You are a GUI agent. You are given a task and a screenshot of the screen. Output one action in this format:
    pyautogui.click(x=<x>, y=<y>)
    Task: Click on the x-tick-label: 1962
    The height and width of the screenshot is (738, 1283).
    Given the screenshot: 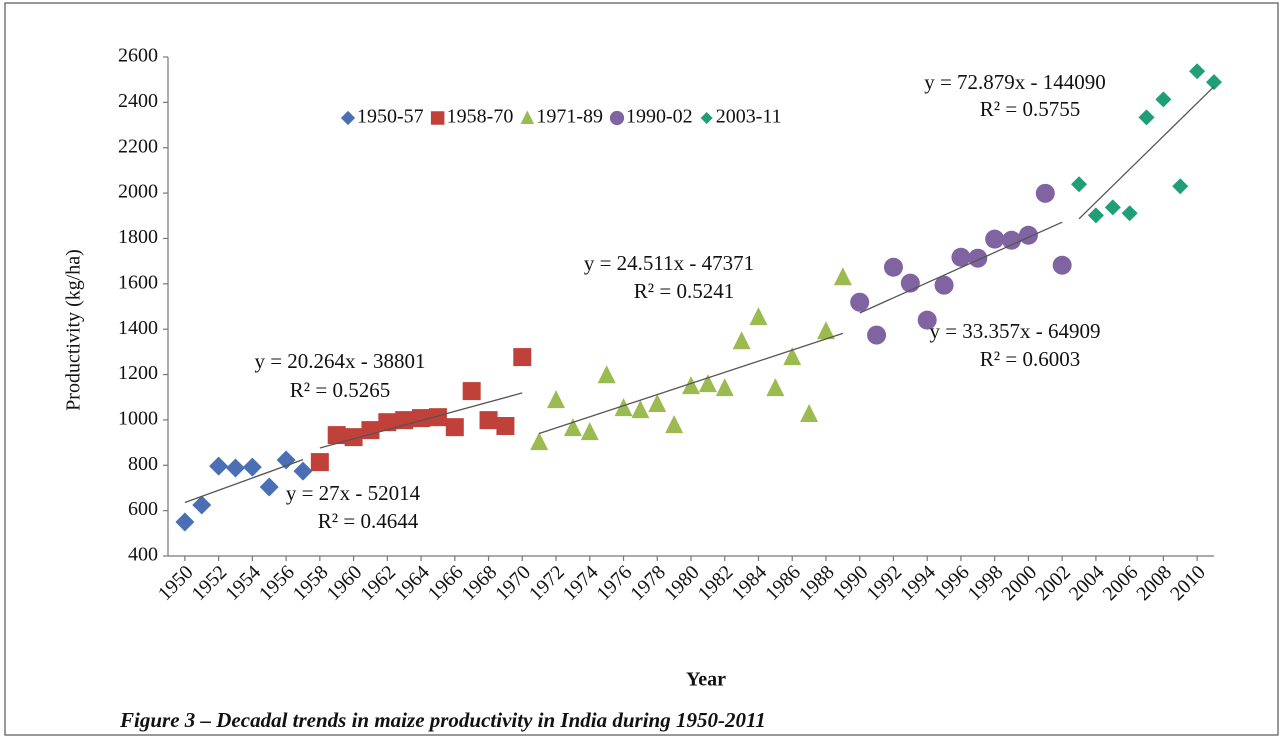 What is the action you would take?
    pyautogui.click(x=378, y=583)
    